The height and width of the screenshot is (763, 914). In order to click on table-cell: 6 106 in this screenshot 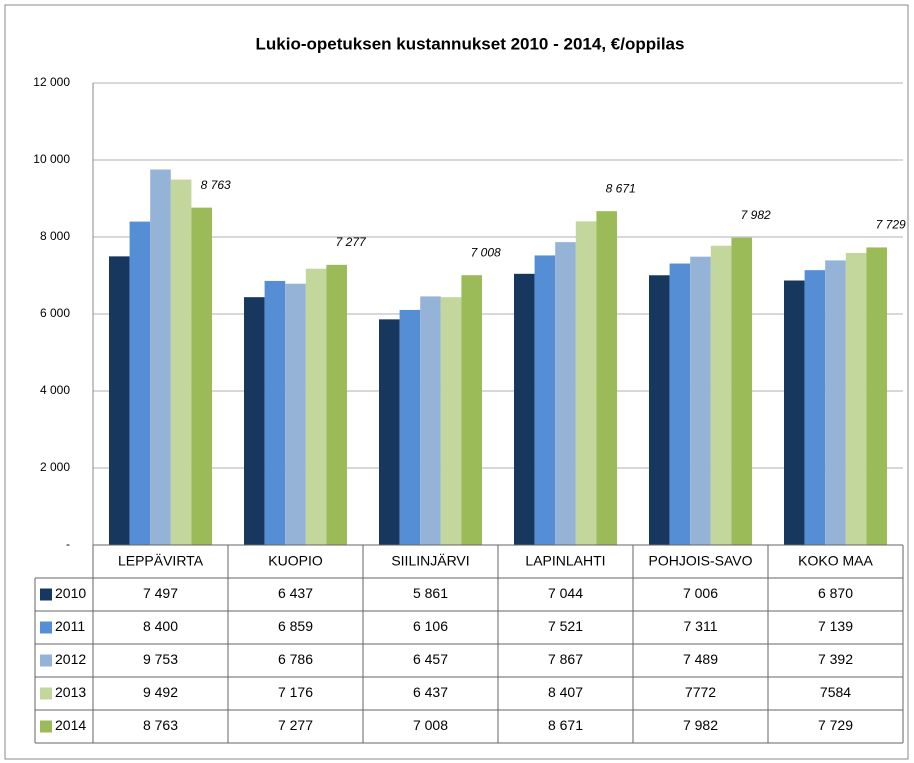, I will do `click(430, 626)`.